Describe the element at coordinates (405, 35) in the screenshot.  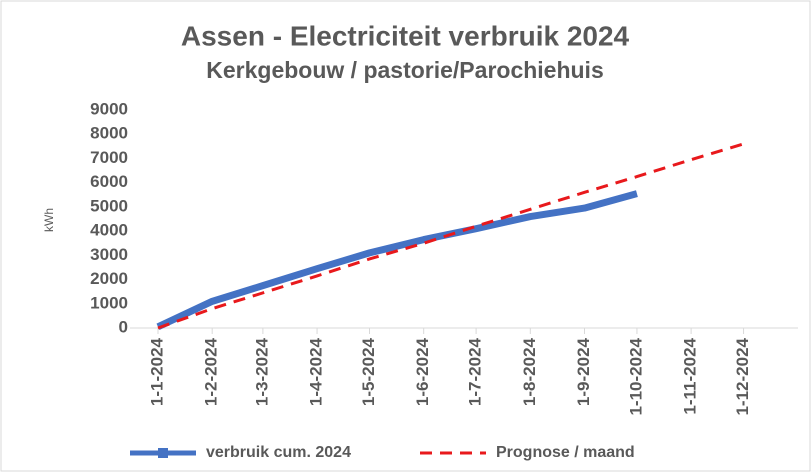
I see `chart-title: Assen - Electriciteit verbruik 2024` at that location.